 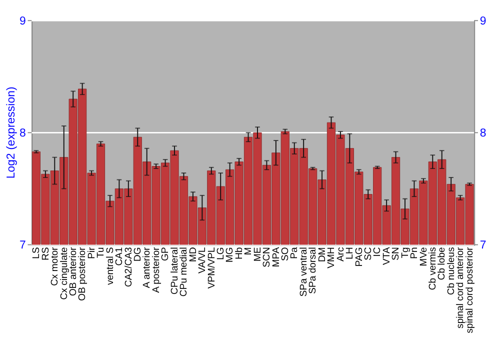 I want to click on x-tick-label: SN, so click(x=396, y=253).